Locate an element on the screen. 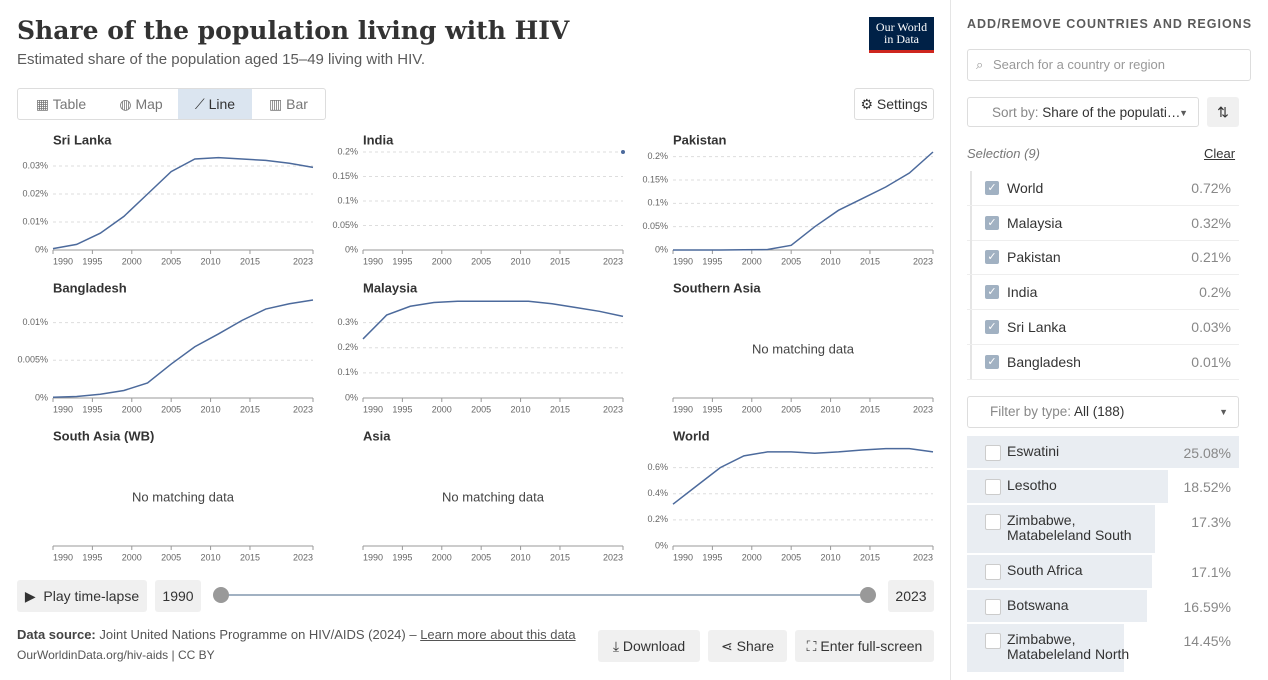  tabs: ▦ Table ◍ Map ⟋ Line ▥ Bar is located at coordinates (171, 104).